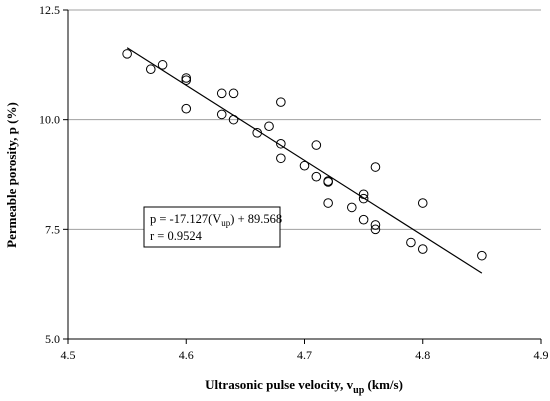 This screenshot has height=401, width=550. Describe the element at coordinates (49, 120) in the screenshot. I see `y-tick-label-2: 10.0` at that location.